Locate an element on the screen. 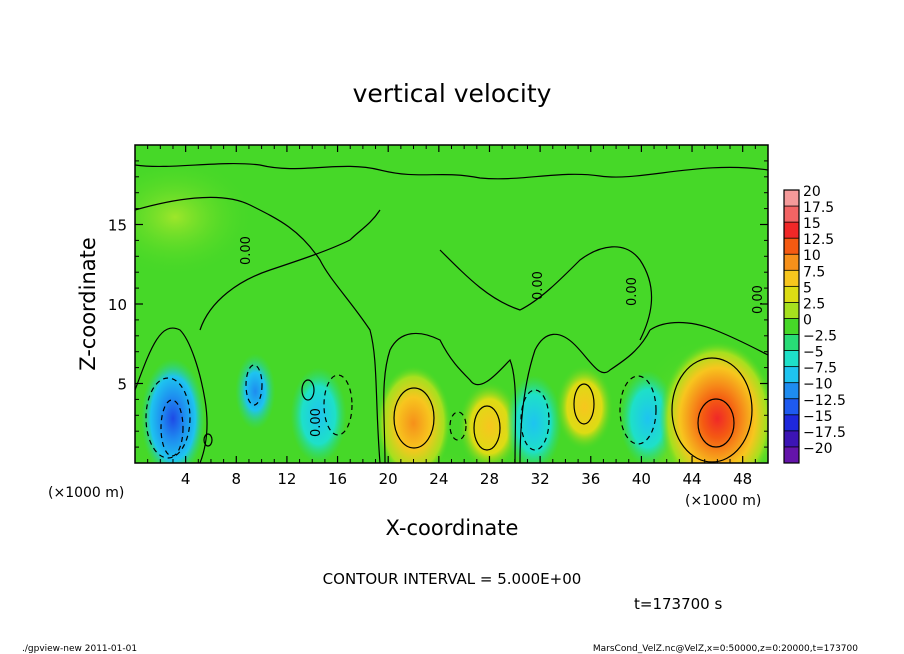 Image resolution: width=904 pixels, height=654 pixels. contour-cyan-d is located at coordinates (458, 426).